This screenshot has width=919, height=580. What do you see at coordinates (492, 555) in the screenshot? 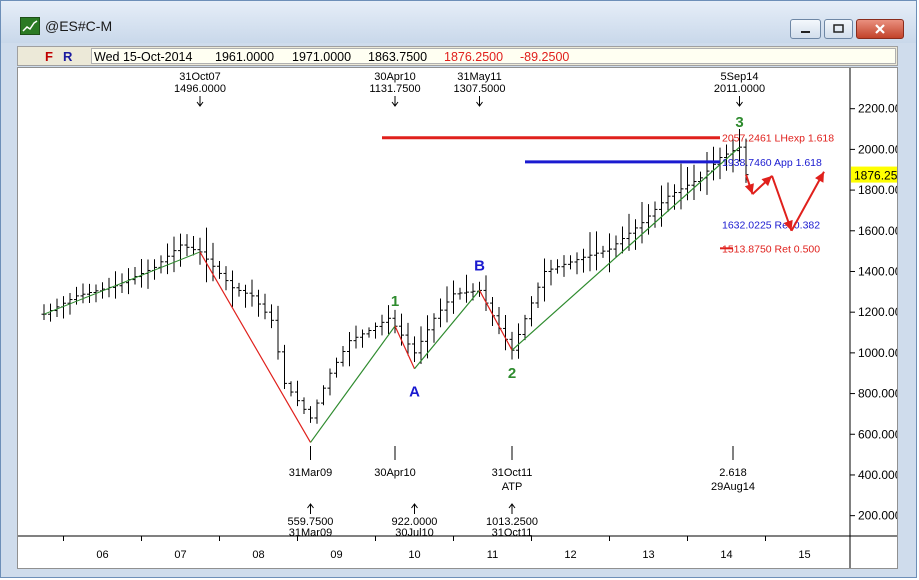
I see `x-tick-label: 11` at bounding box center [492, 555].